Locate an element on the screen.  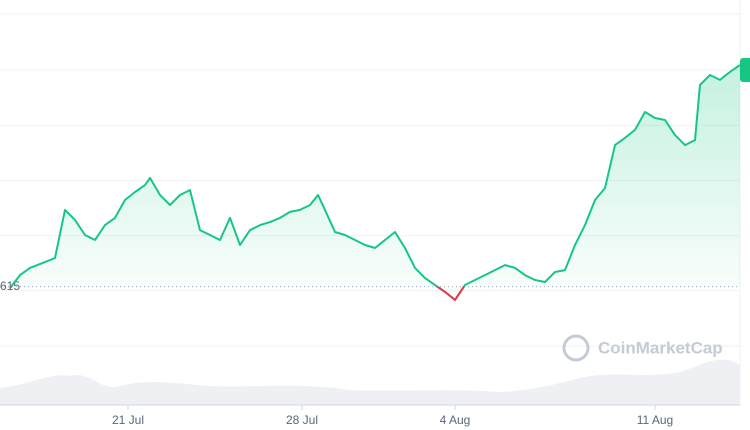
watermark-logo is located at coordinates (576, 348).